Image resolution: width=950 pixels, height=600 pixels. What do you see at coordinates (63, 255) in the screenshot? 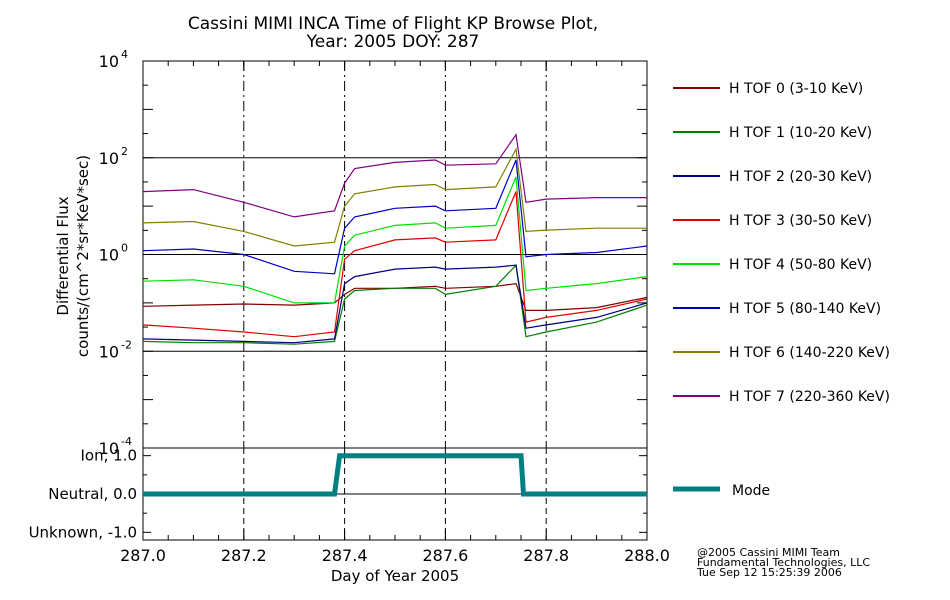
I see `y-axis-label-line1: Differential Flux` at bounding box center [63, 255].